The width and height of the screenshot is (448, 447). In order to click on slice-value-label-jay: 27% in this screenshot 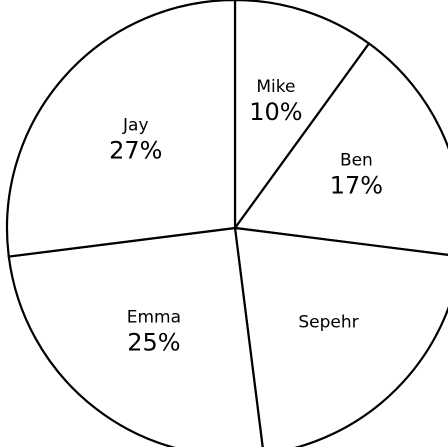, I will do `click(135, 151)`.